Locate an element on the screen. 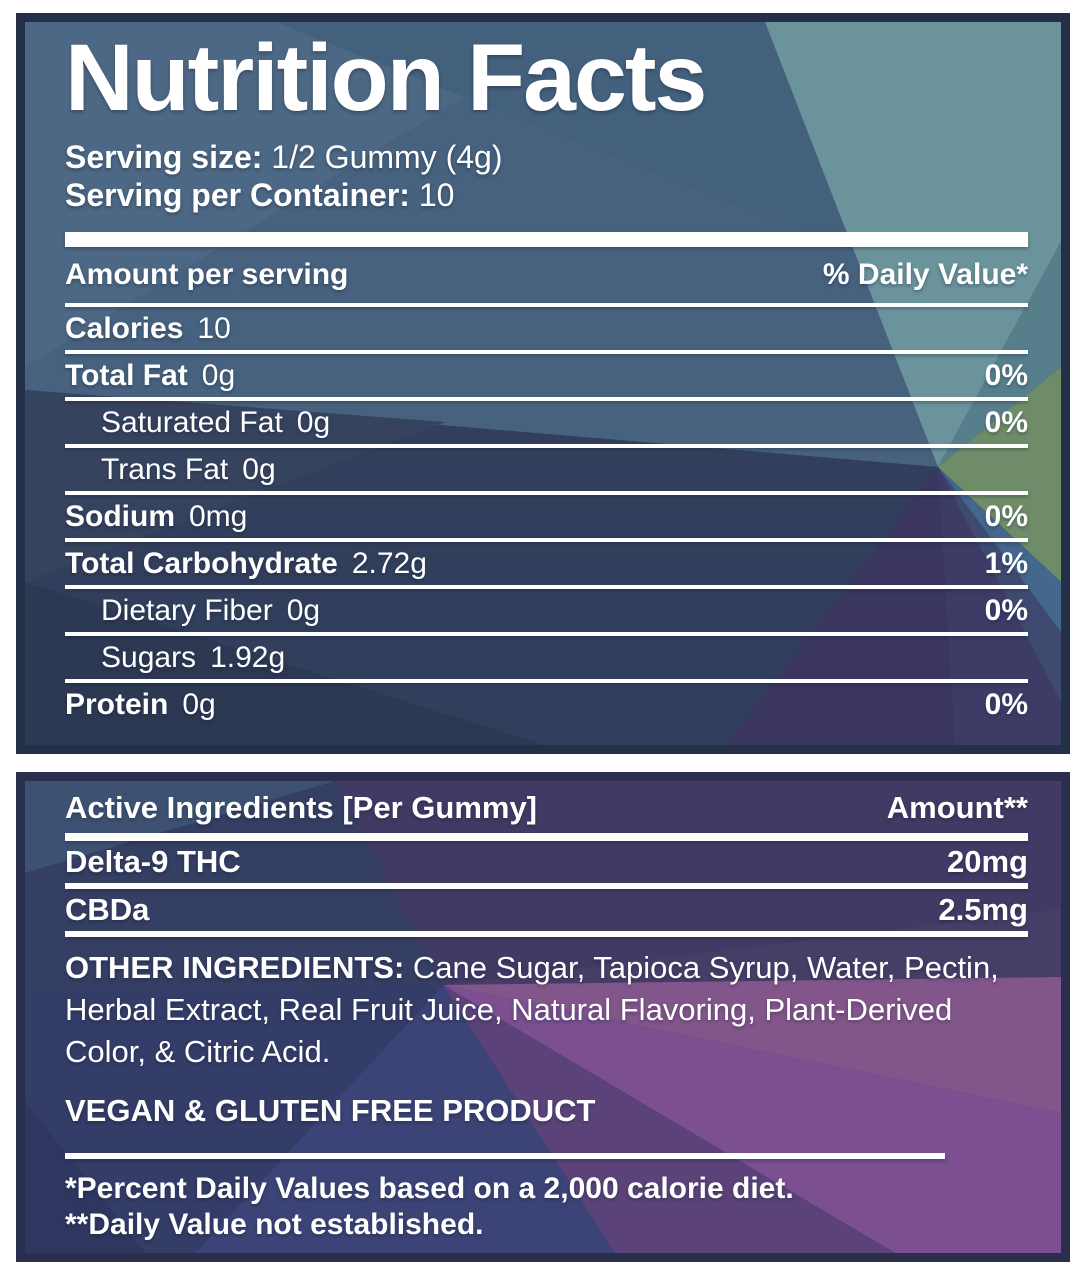 This screenshot has width=1091, height=1280. nutrition-row: Dietary Fiber 0g 0% is located at coordinates (546, 610).